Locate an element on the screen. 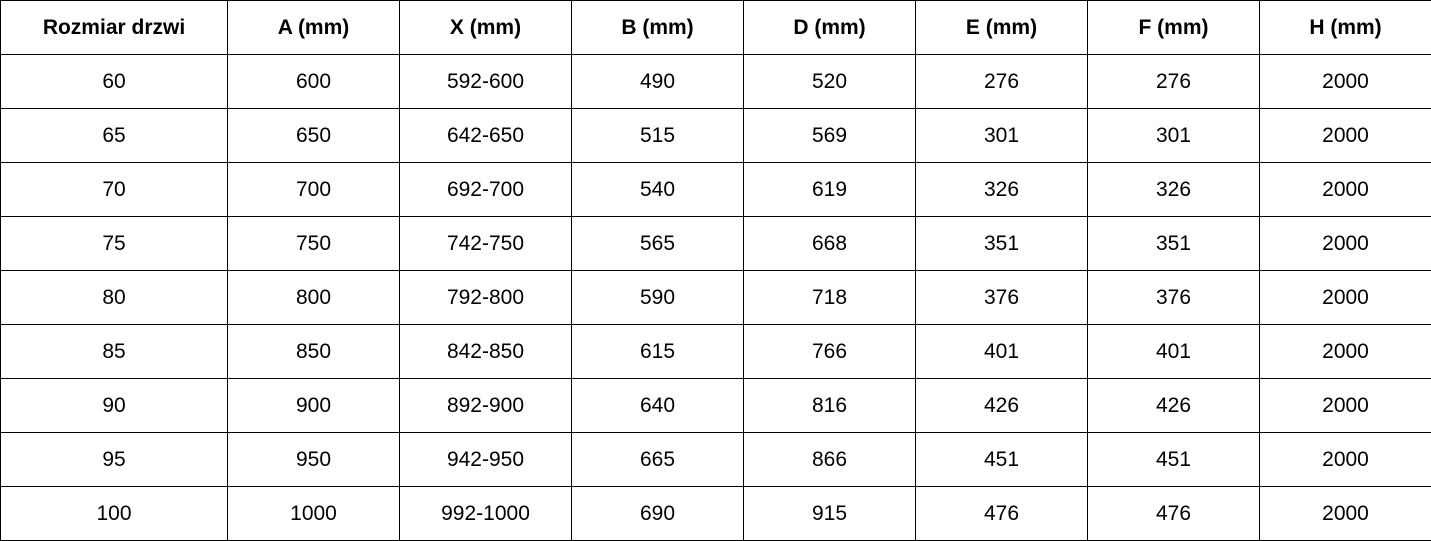 This screenshot has height=541, width=1431. table-cell: 718 is located at coordinates (829, 297).